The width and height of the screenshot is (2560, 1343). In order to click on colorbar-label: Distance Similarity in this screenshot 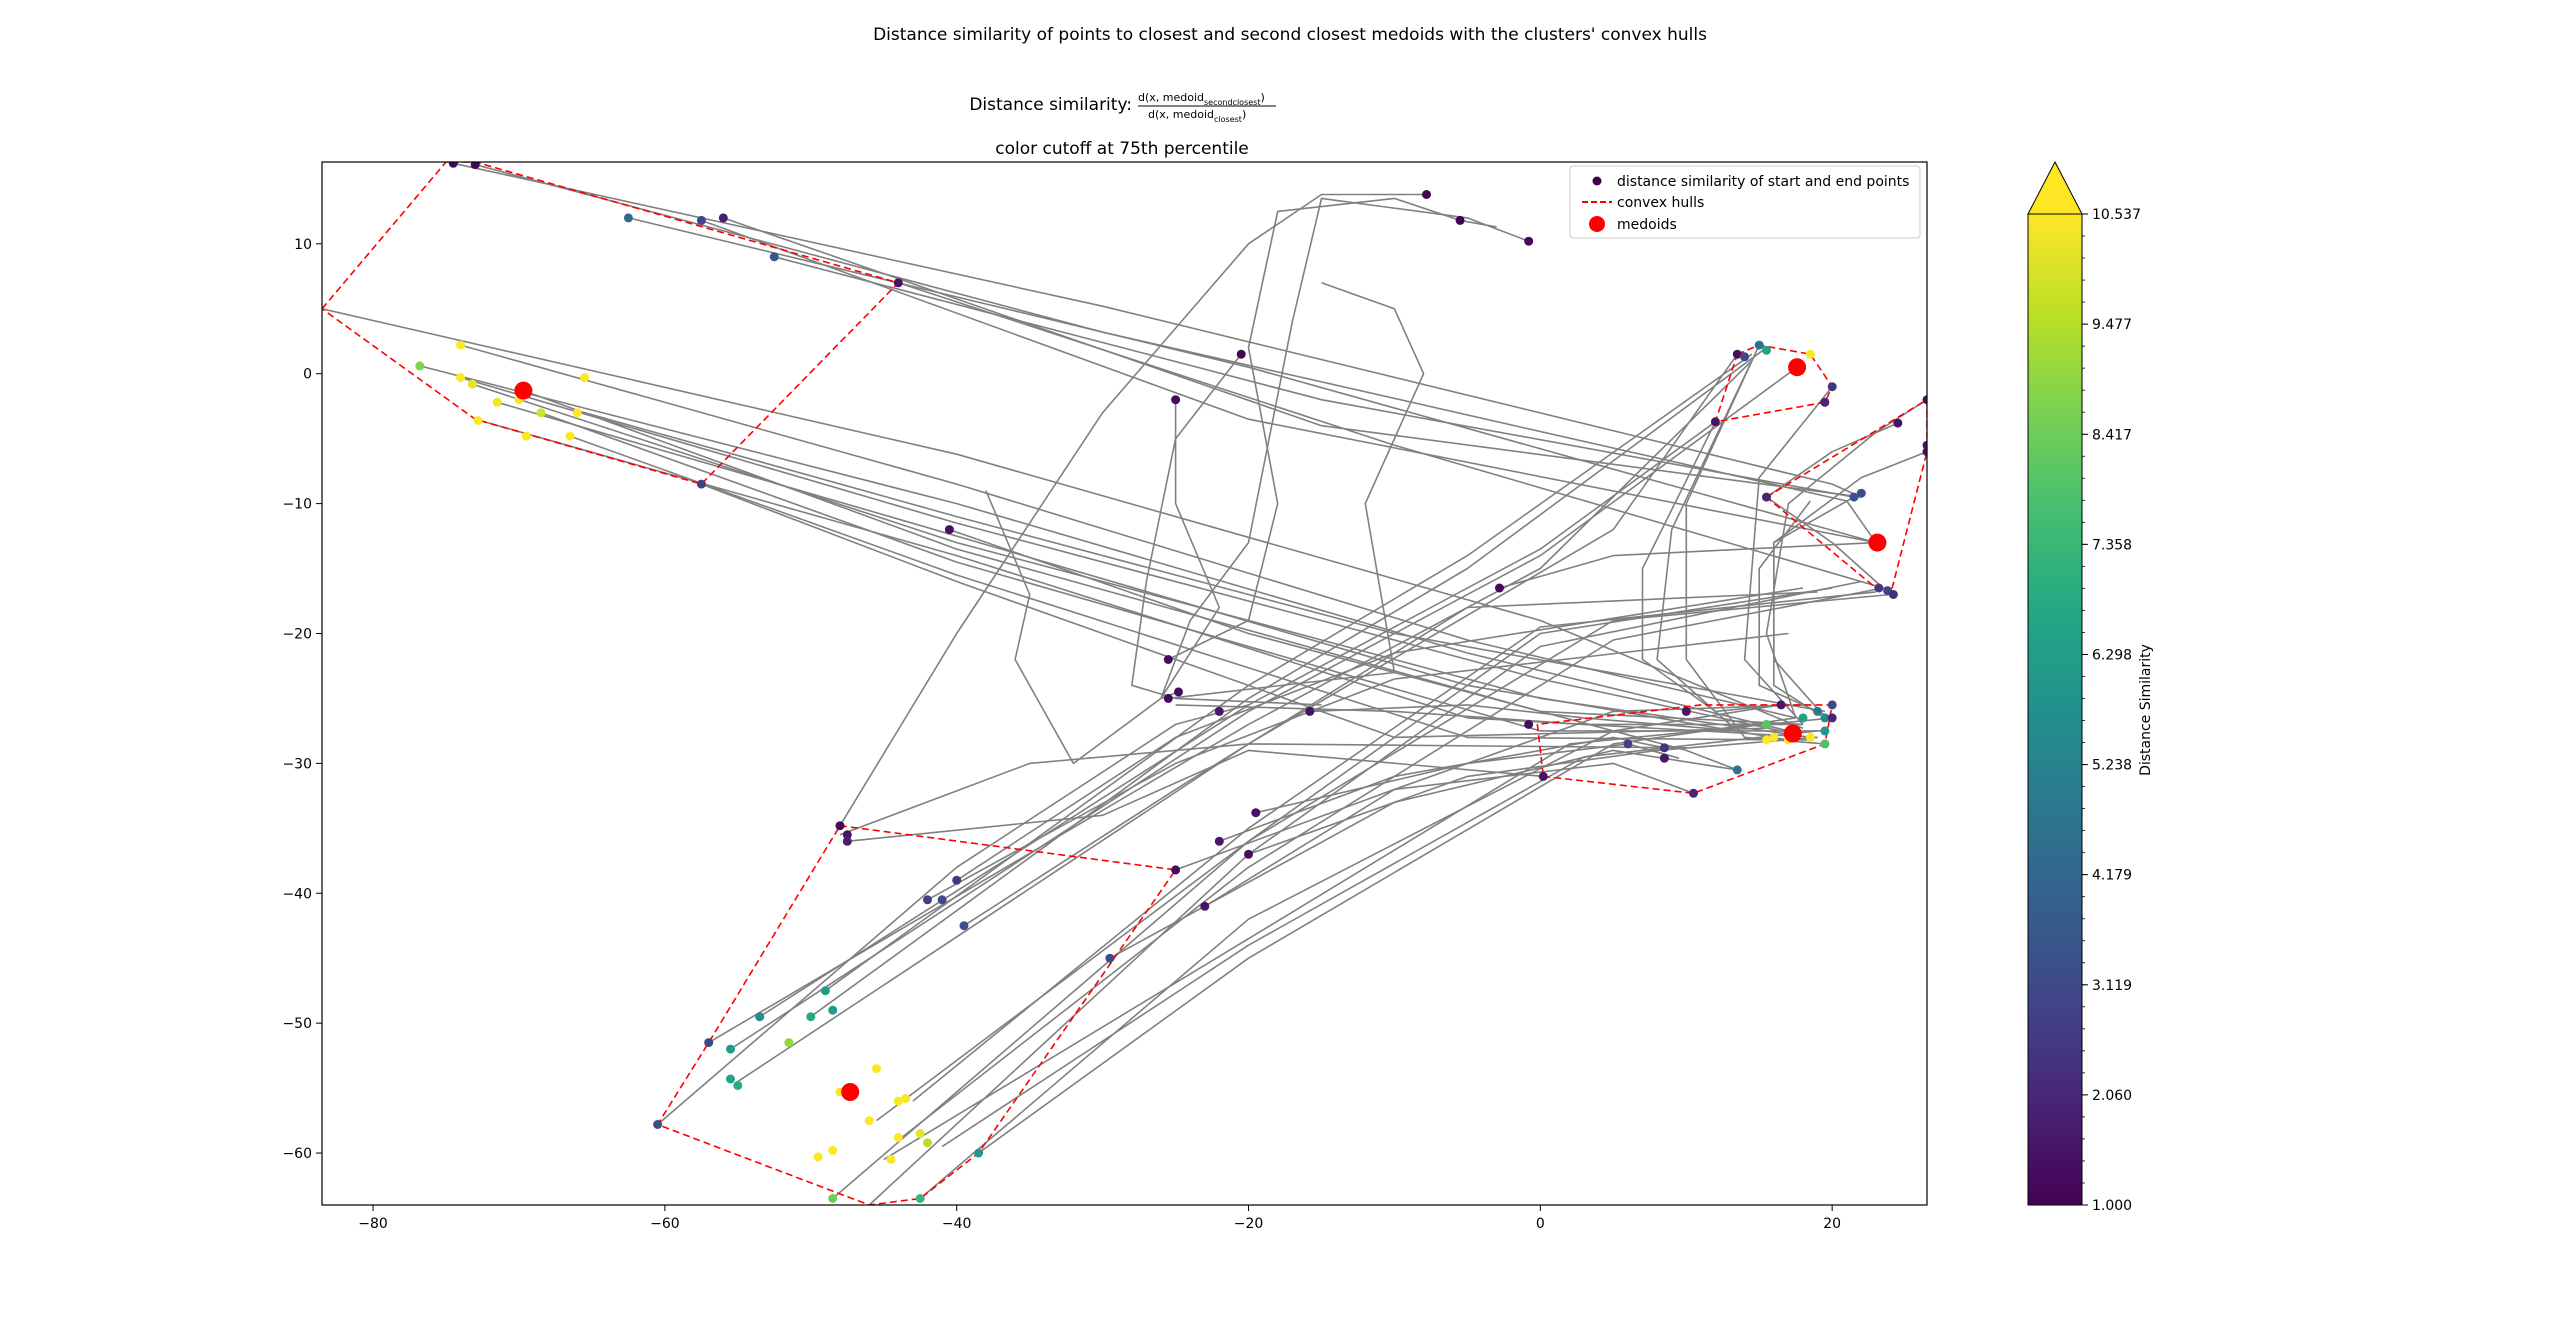, I will do `click(2146, 710)`.